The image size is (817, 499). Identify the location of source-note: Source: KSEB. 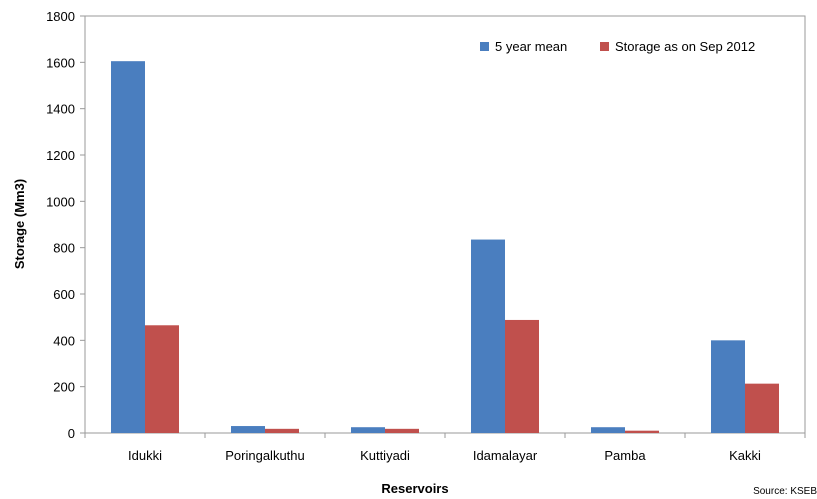
(785, 491).